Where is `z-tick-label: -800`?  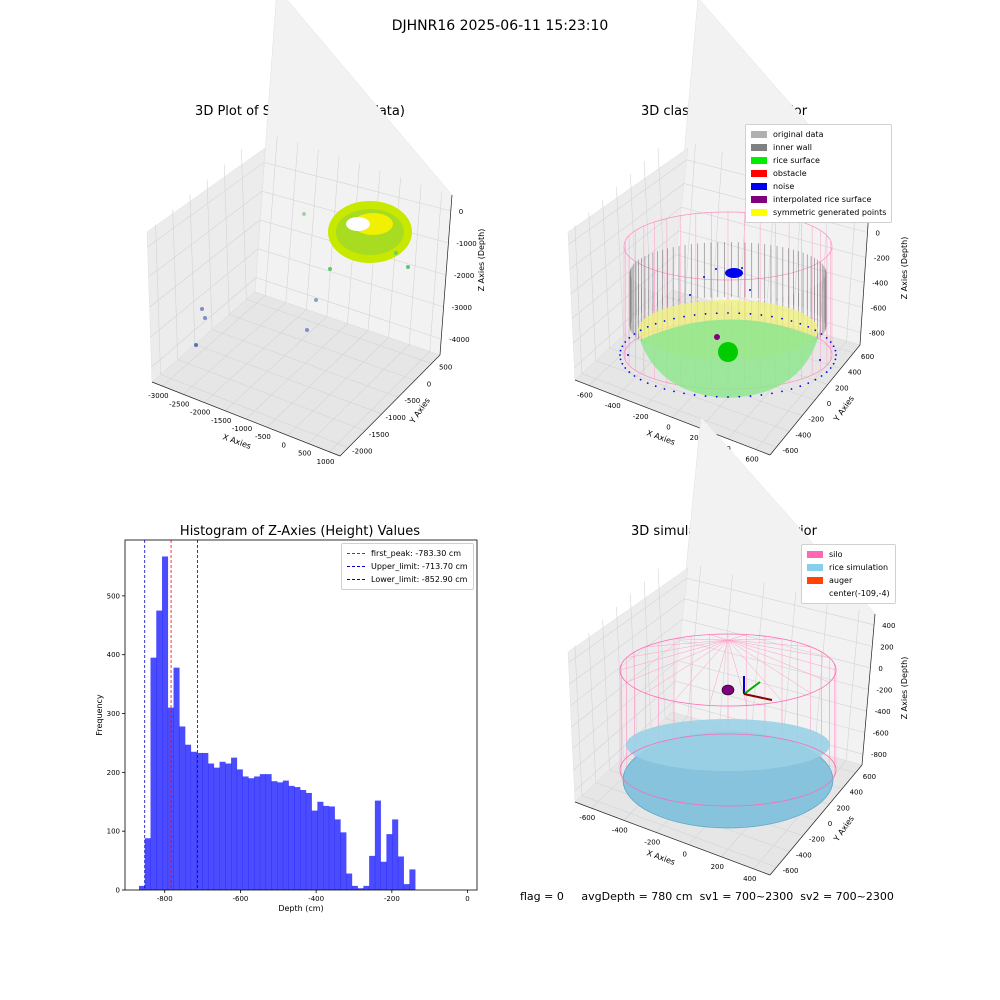
z-tick-label: -800 is located at coordinates (879, 755).